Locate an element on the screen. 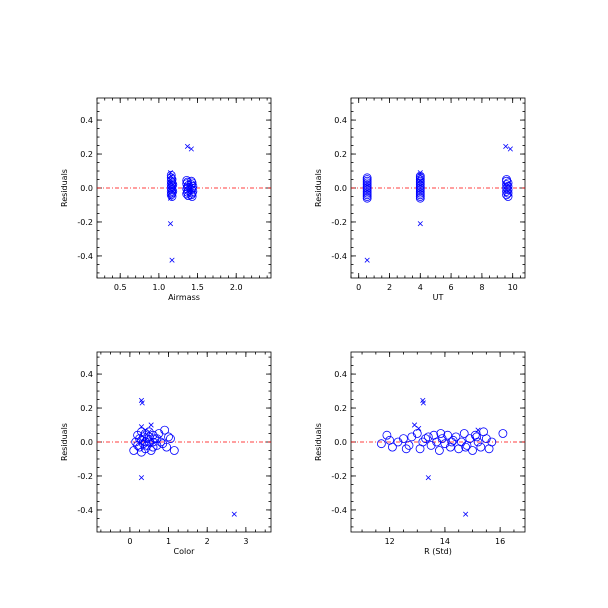  color-y-tick-label: -0.4 is located at coordinates (85, 510).